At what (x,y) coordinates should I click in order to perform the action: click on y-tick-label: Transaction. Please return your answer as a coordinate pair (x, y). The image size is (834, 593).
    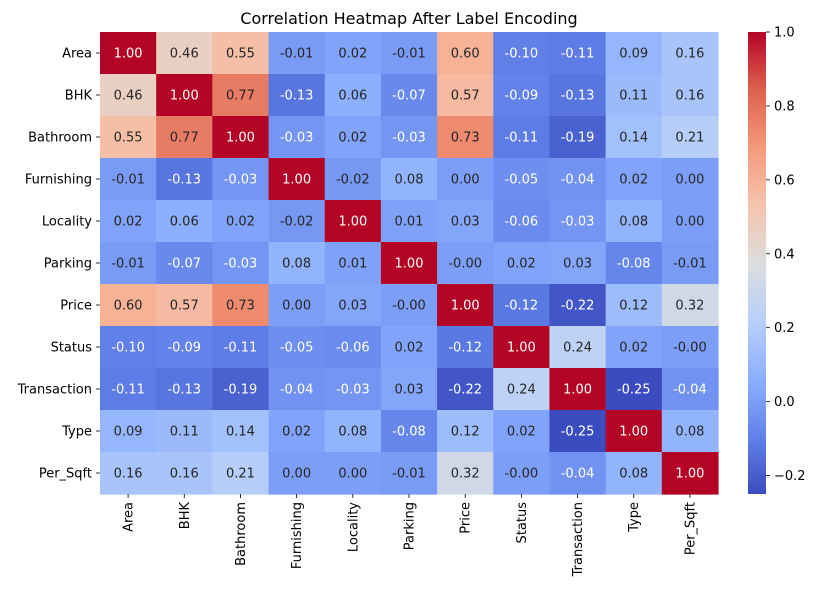
    Looking at the image, I should click on (54, 390).